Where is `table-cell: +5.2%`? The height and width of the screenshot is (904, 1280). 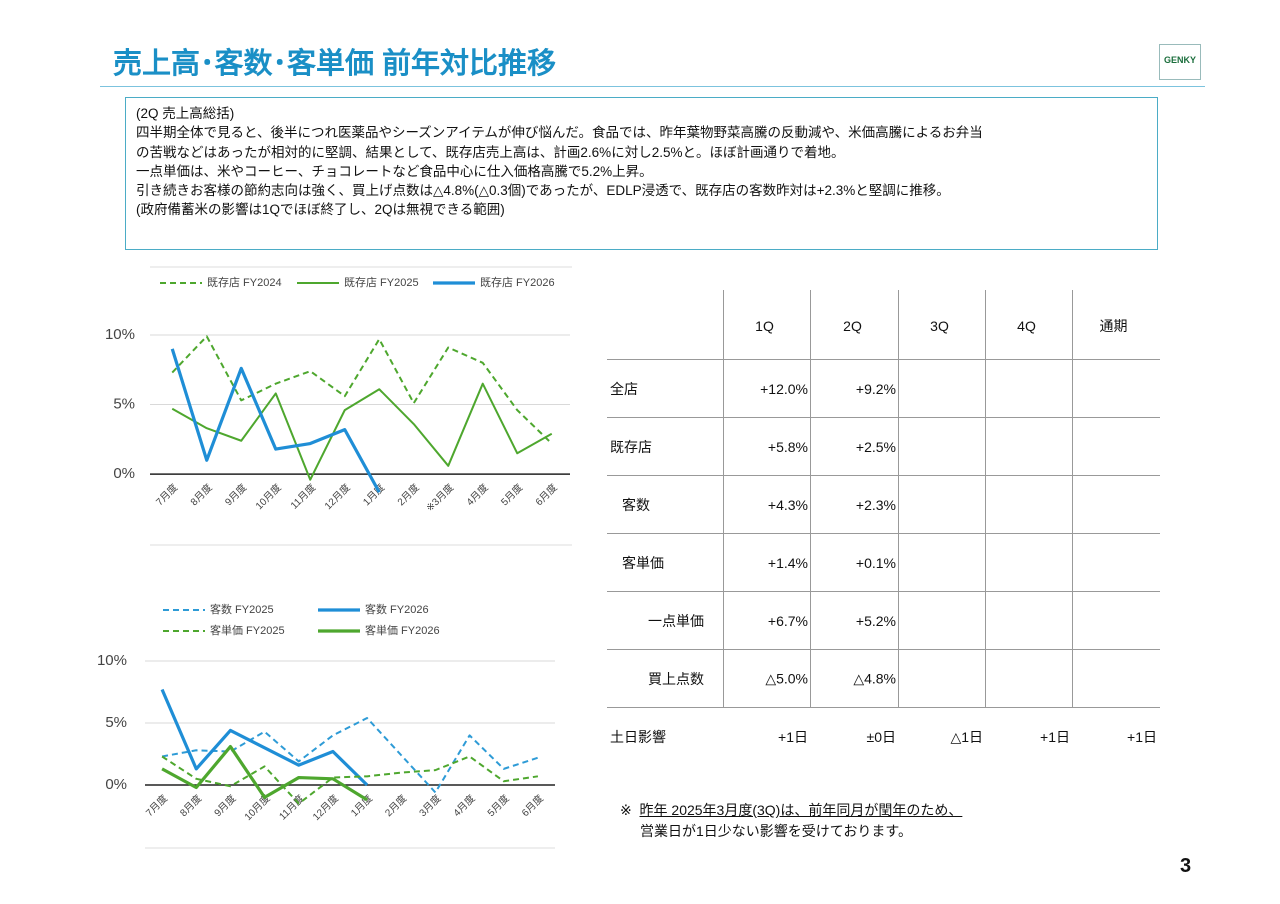 table-cell: +5.2% is located at coordinates (875, 621).